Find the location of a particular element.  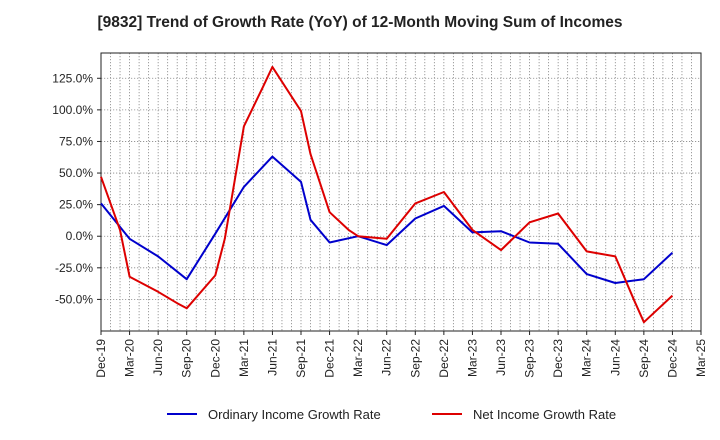

x-tick-label: Mar-20 is located at coordinates (130, 358).